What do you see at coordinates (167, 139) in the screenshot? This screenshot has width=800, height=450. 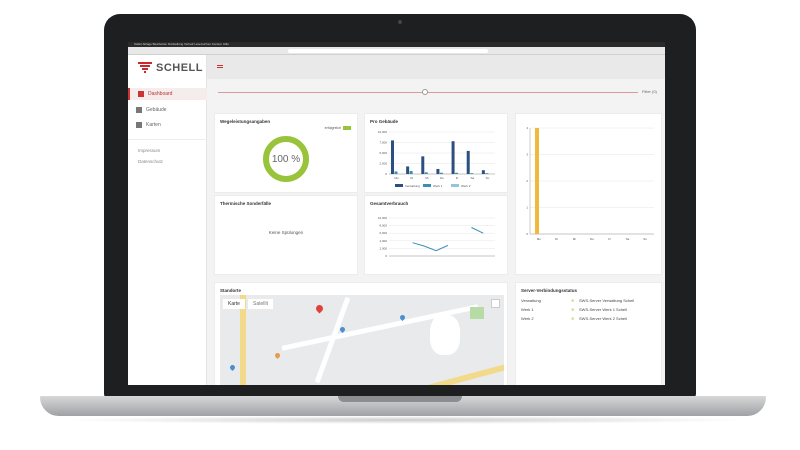 I see `divider` at bounding box center [167, 139].